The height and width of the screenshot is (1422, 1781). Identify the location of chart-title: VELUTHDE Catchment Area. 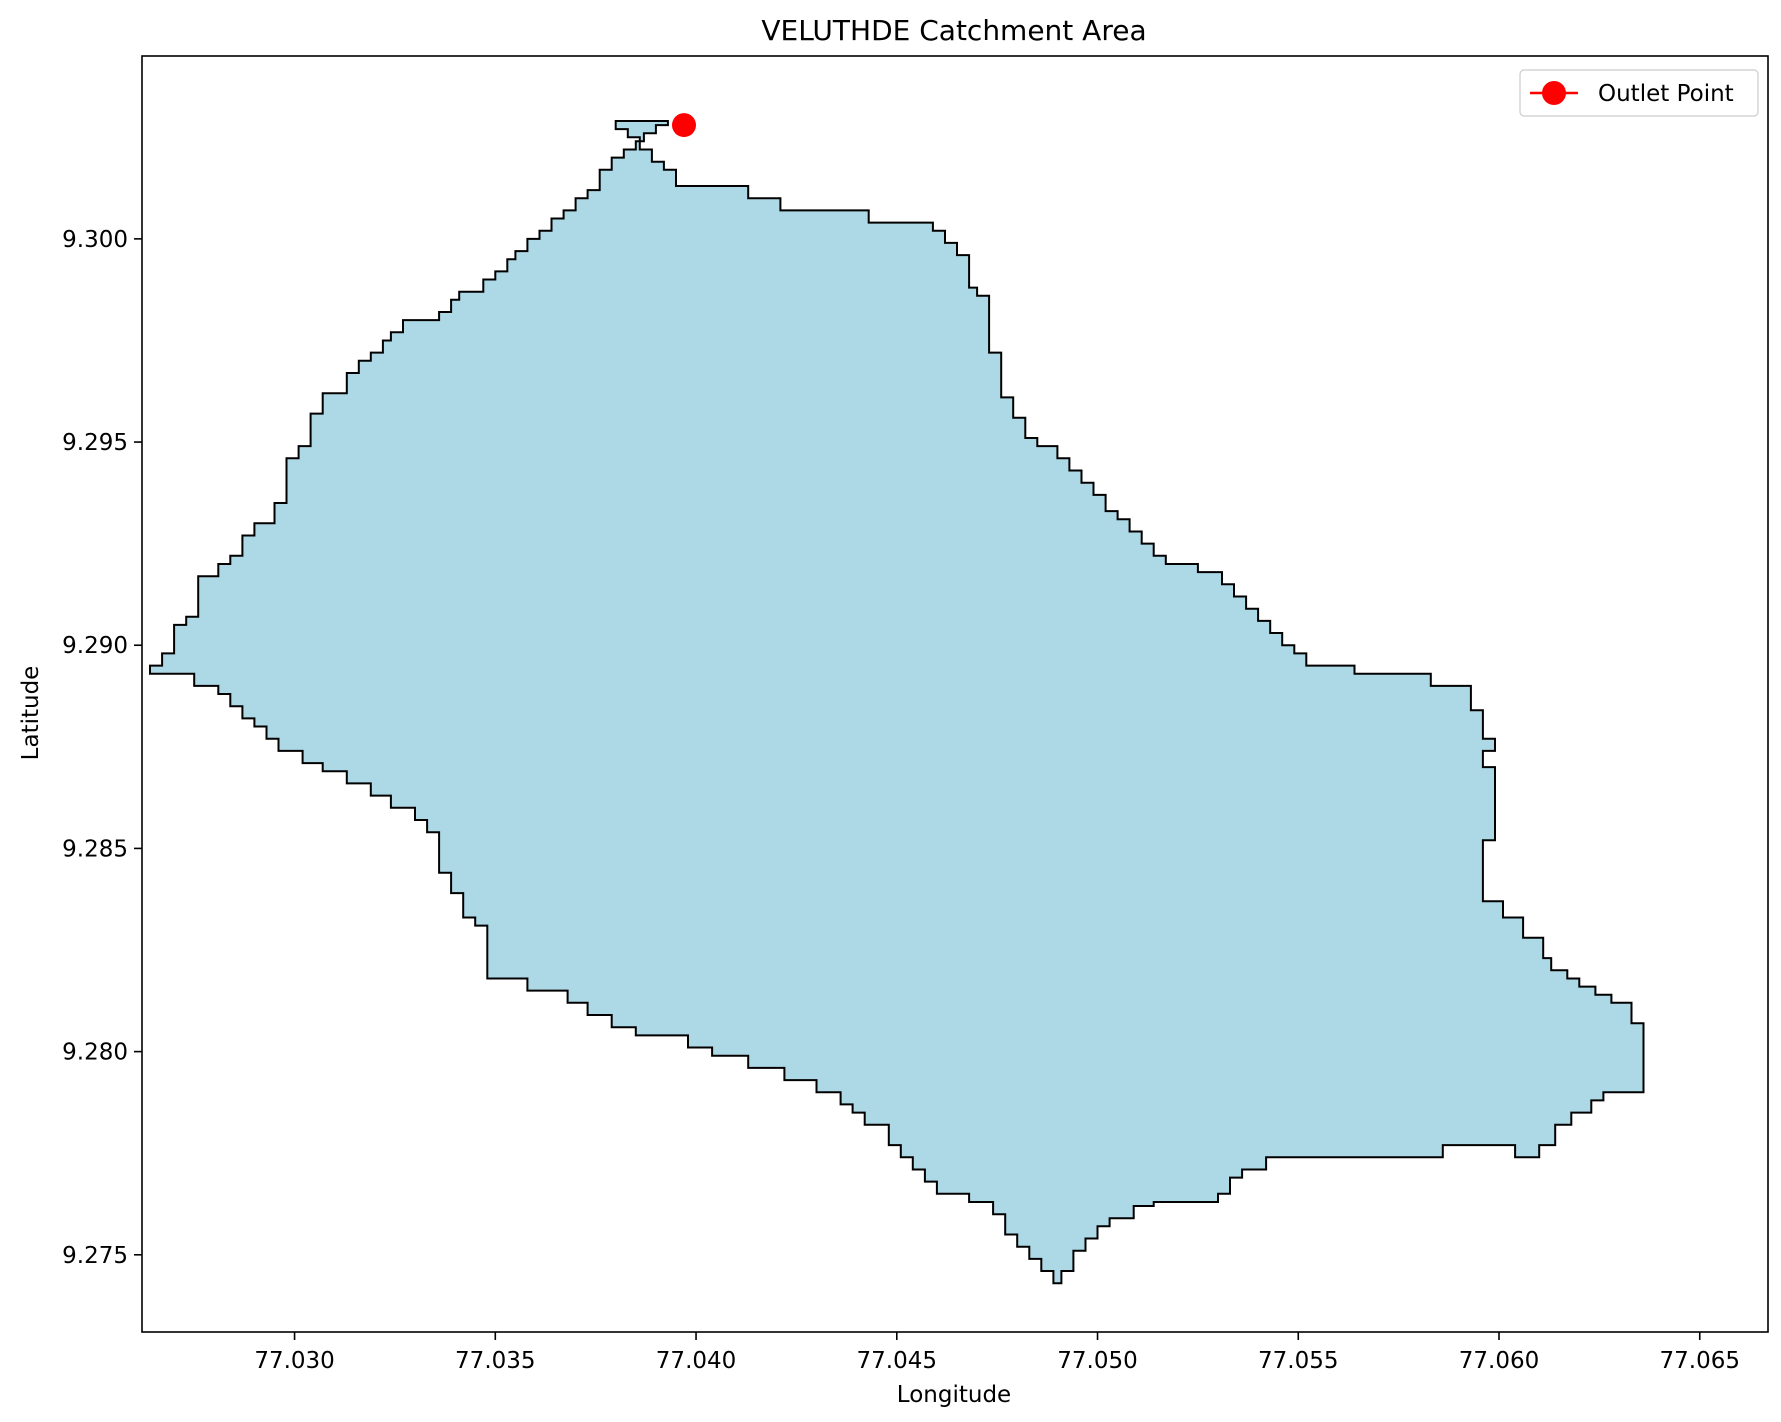
(953, 30).